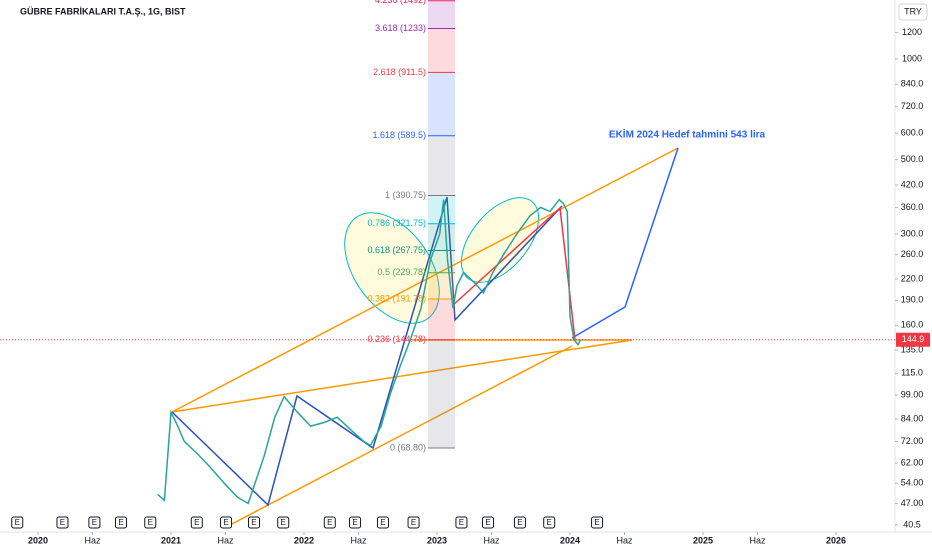 The image size is (932, 550). Describe the element at coordinates (912, 106) in the screenshot. I see `y-tick-label: 720.0` at that location.